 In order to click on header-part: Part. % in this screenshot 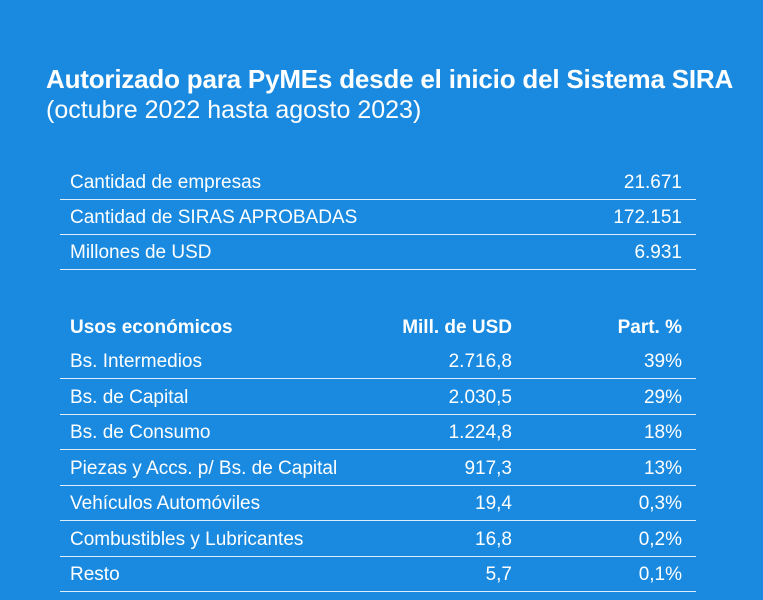, I will do `click(649, 327)`.